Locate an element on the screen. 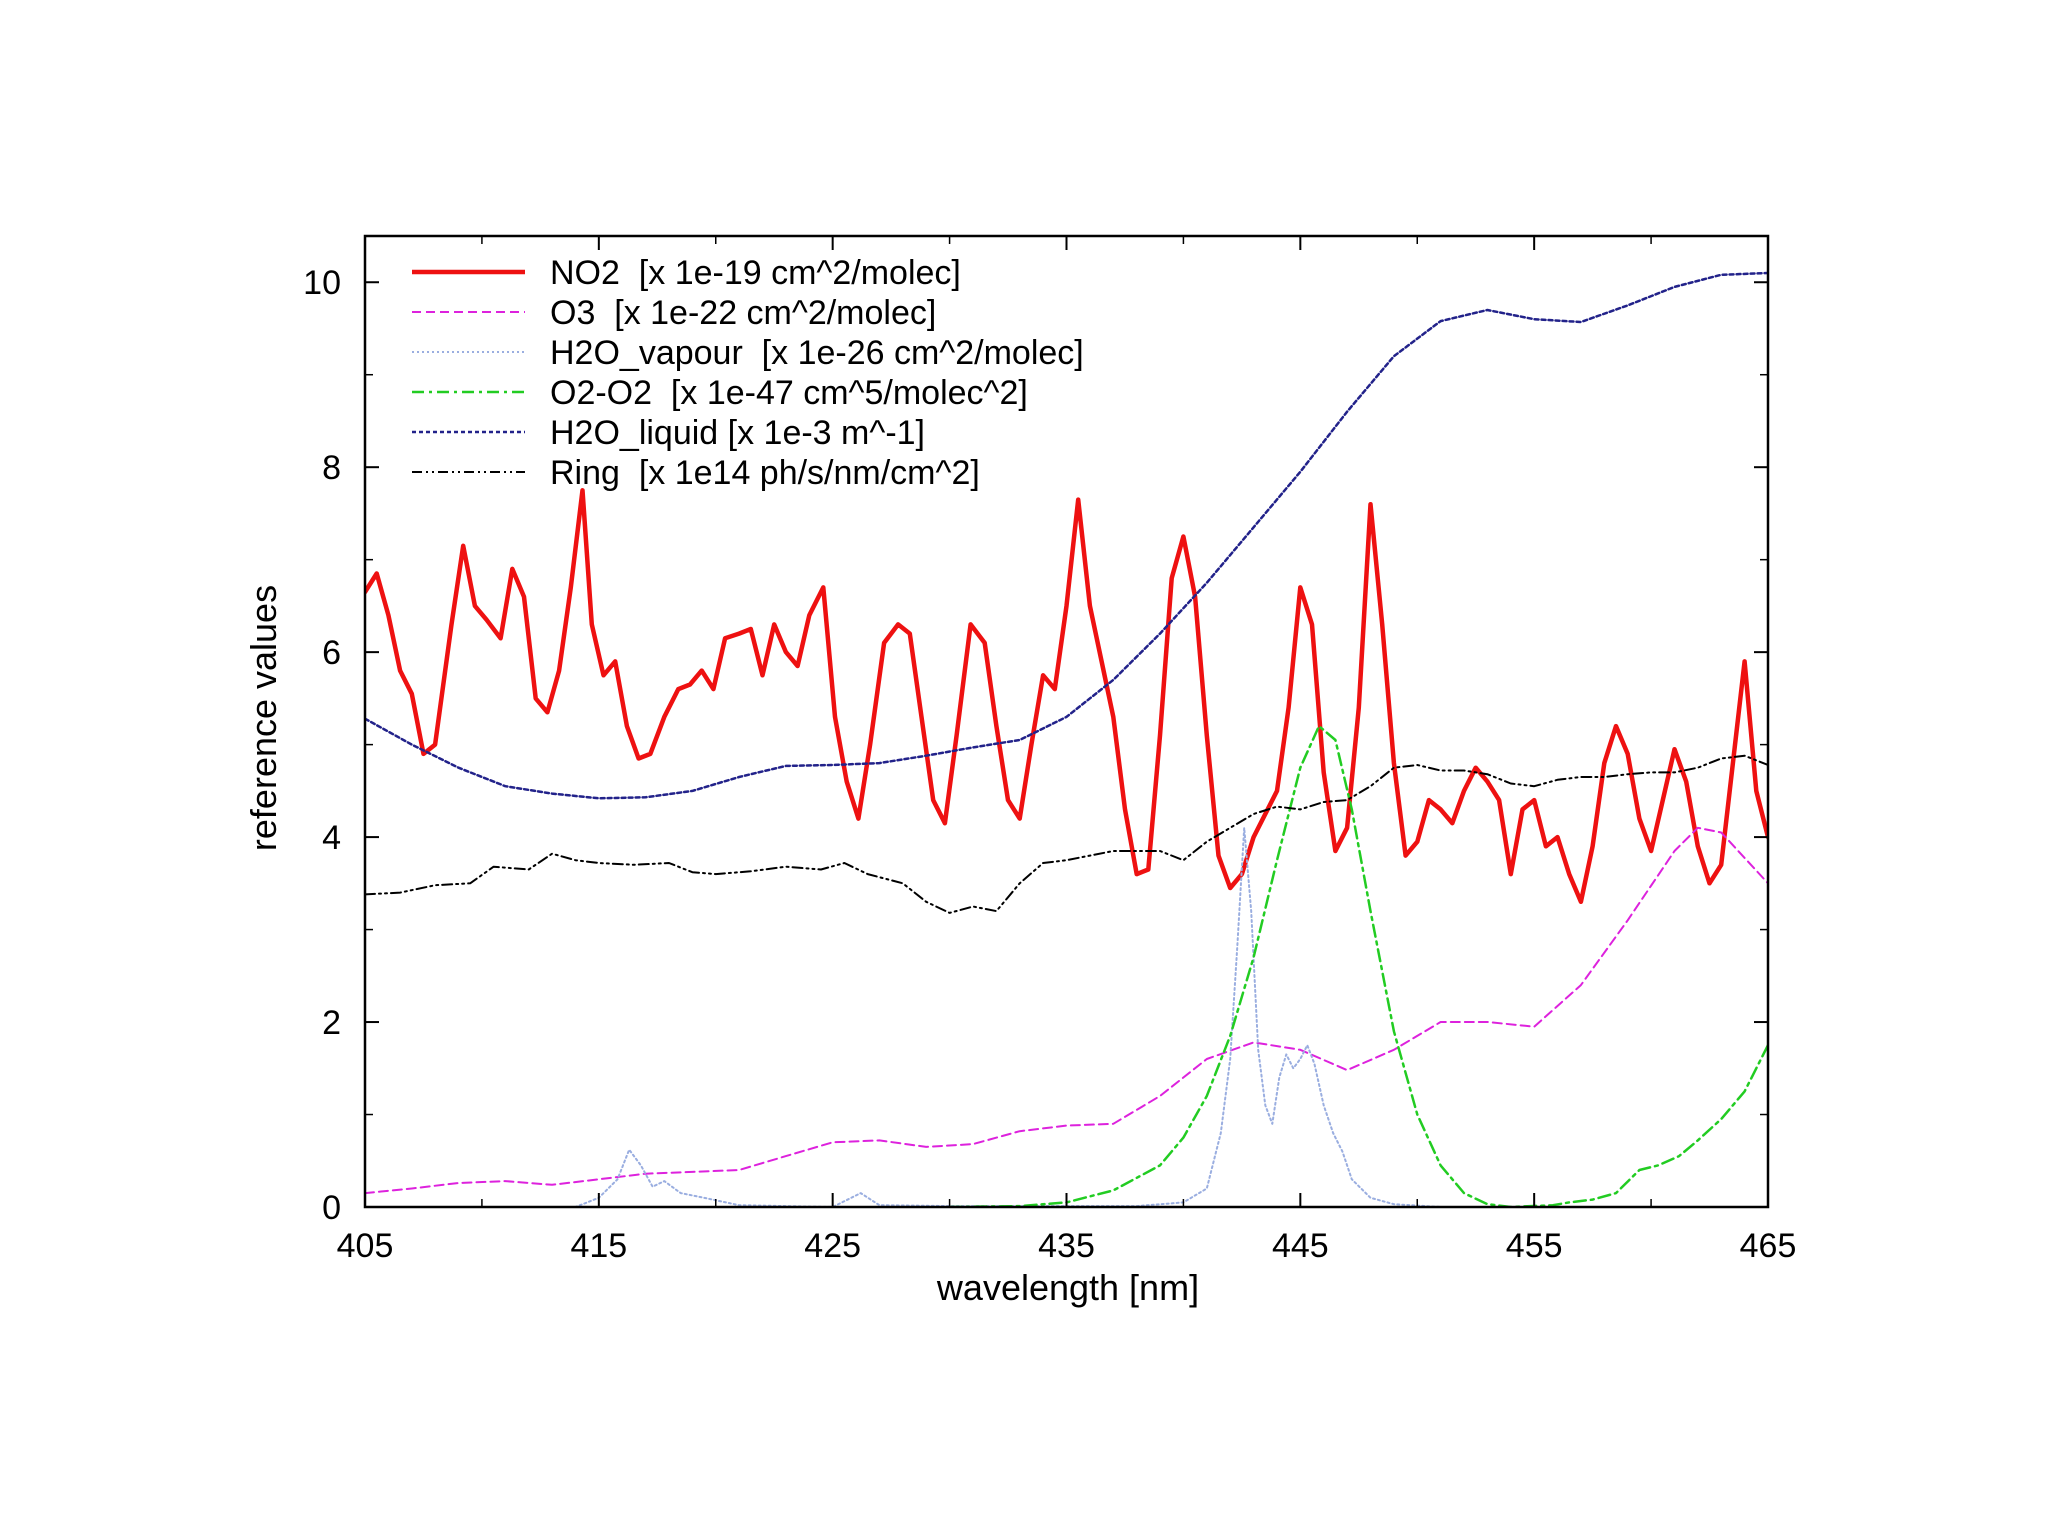 The image size is (2048, 1536). legend-label-no2: NO2 [x 1e-19 cm^2/molec] is located at coordinates (755, 273).